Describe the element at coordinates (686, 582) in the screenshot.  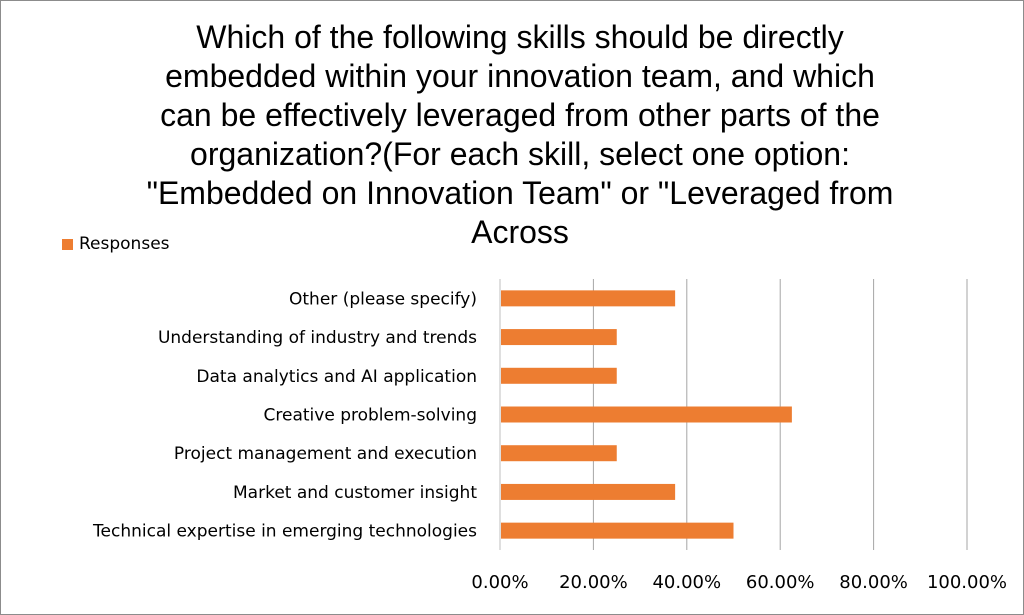
I see `x-tick-label: 40.00%` at that location.